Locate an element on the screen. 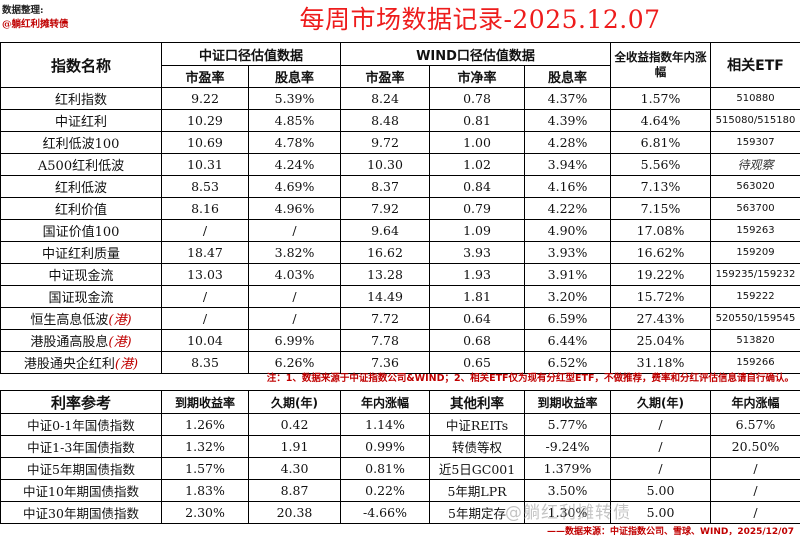 The height and width of the screenshot is (540, 800). wind-pe-cell: 9.72 is located at coordinates (385, 142).